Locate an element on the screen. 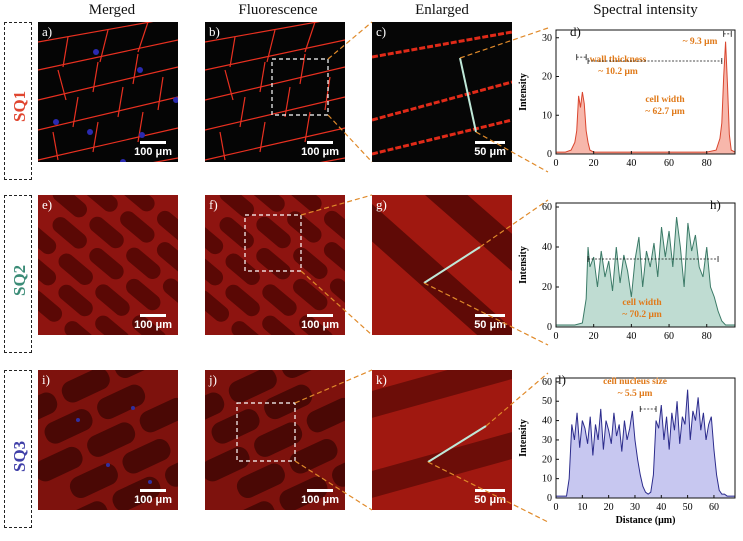 This screenshot has width=743, height=541. panel-label: l) is located at coordinates (562, 379).